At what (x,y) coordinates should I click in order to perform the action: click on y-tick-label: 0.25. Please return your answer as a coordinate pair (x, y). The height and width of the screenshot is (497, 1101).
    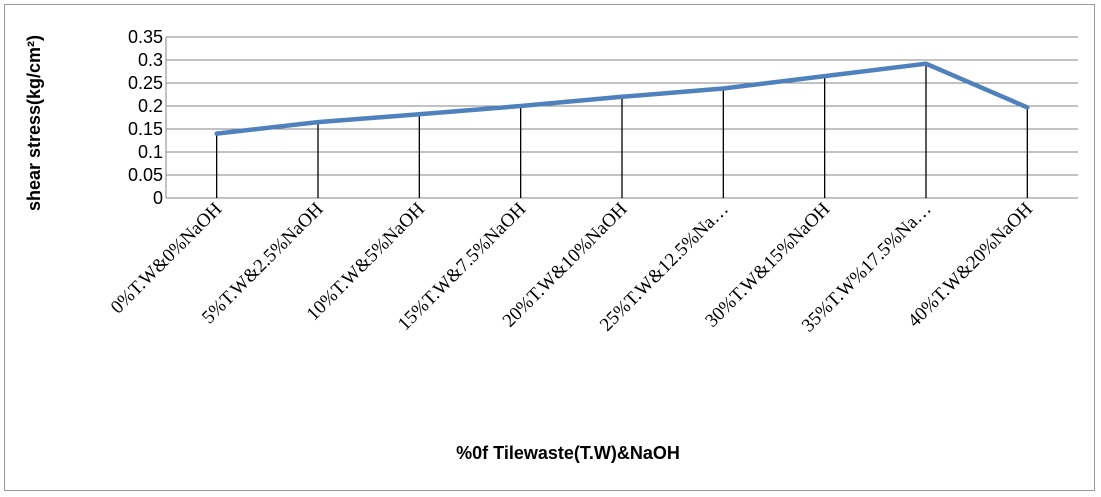
    Looking at the image, I should click on (145, 83).